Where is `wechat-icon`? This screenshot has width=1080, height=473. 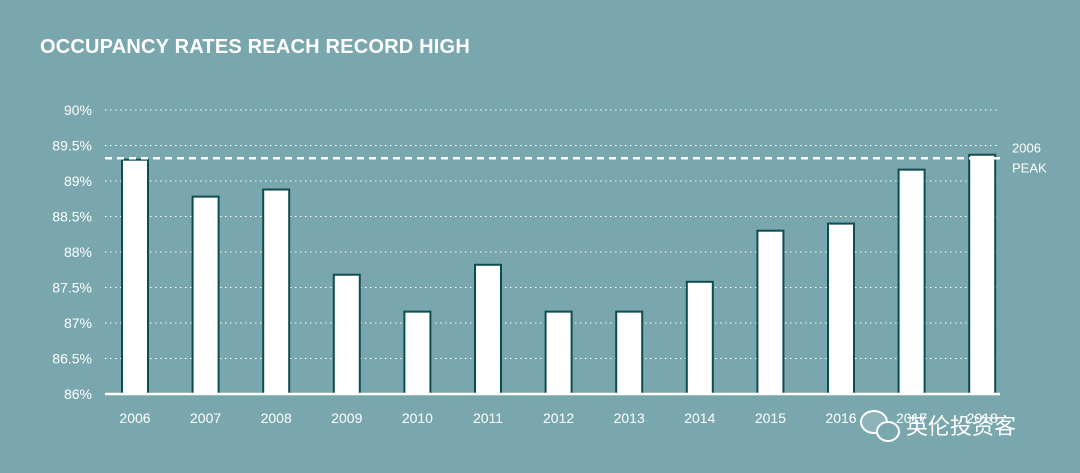 wechat-icon is located at coordinates (880, 425).